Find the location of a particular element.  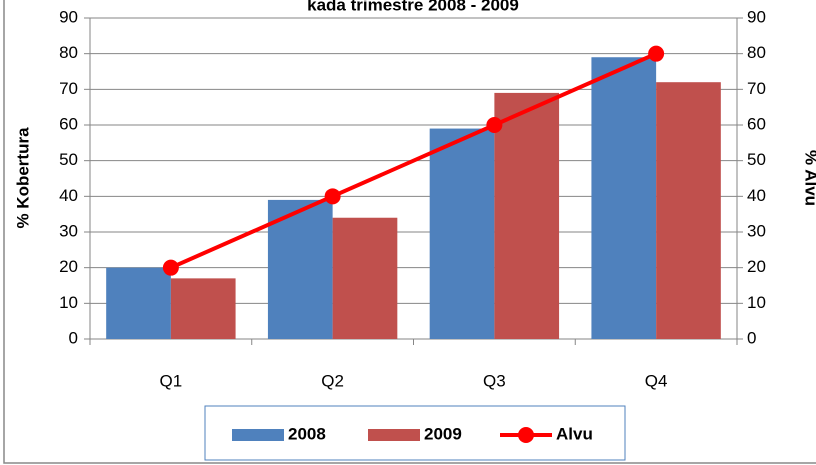

x-tick-label: Q2 is located at coordinates (332, 380).